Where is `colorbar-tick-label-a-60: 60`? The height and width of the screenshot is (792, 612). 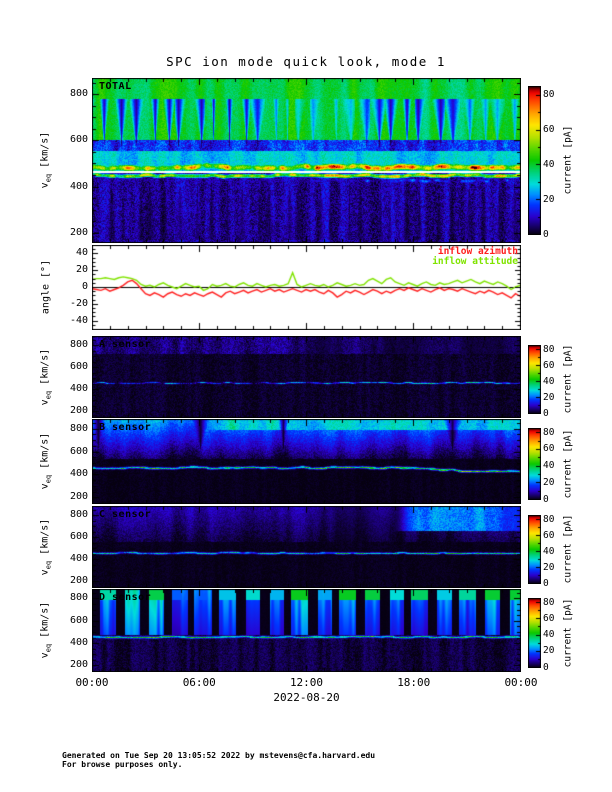 colorbar-tick-label-a-60: 60 is located at coordinates (549, 365).